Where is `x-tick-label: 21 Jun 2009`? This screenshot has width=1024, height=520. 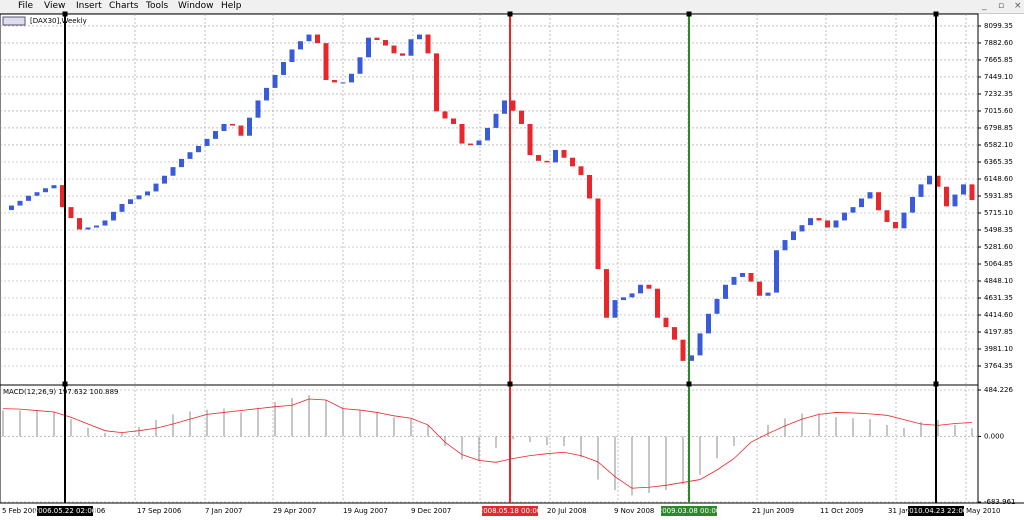 x-tick-label: 21 Jun 2009 is located at coordinates (773, 511).